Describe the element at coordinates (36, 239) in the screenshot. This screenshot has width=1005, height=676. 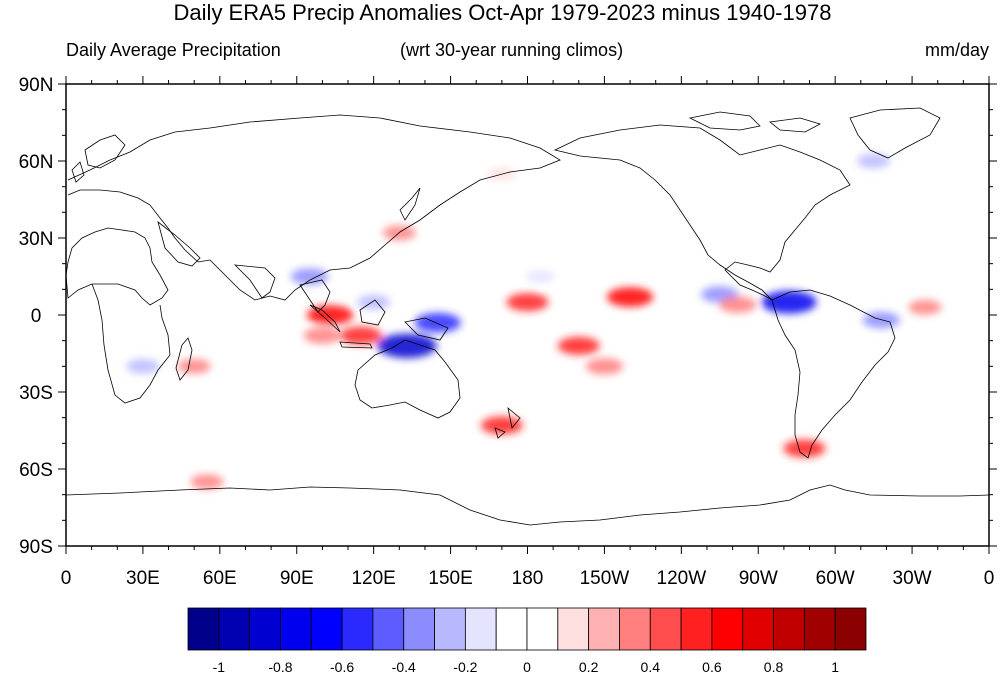
I see `lat-tick-label: 30N` at that location.